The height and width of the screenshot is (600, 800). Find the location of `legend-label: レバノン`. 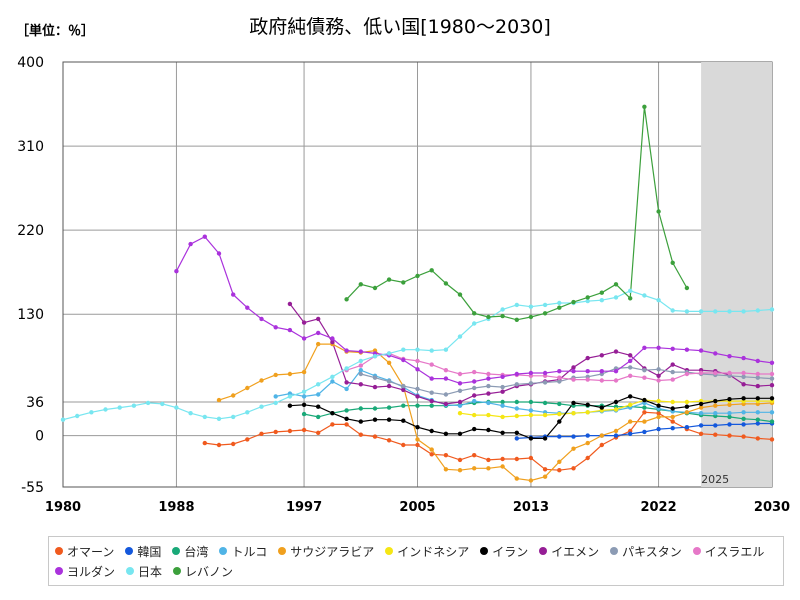

legend-label: レバノン is located at coordinates (209, 571).